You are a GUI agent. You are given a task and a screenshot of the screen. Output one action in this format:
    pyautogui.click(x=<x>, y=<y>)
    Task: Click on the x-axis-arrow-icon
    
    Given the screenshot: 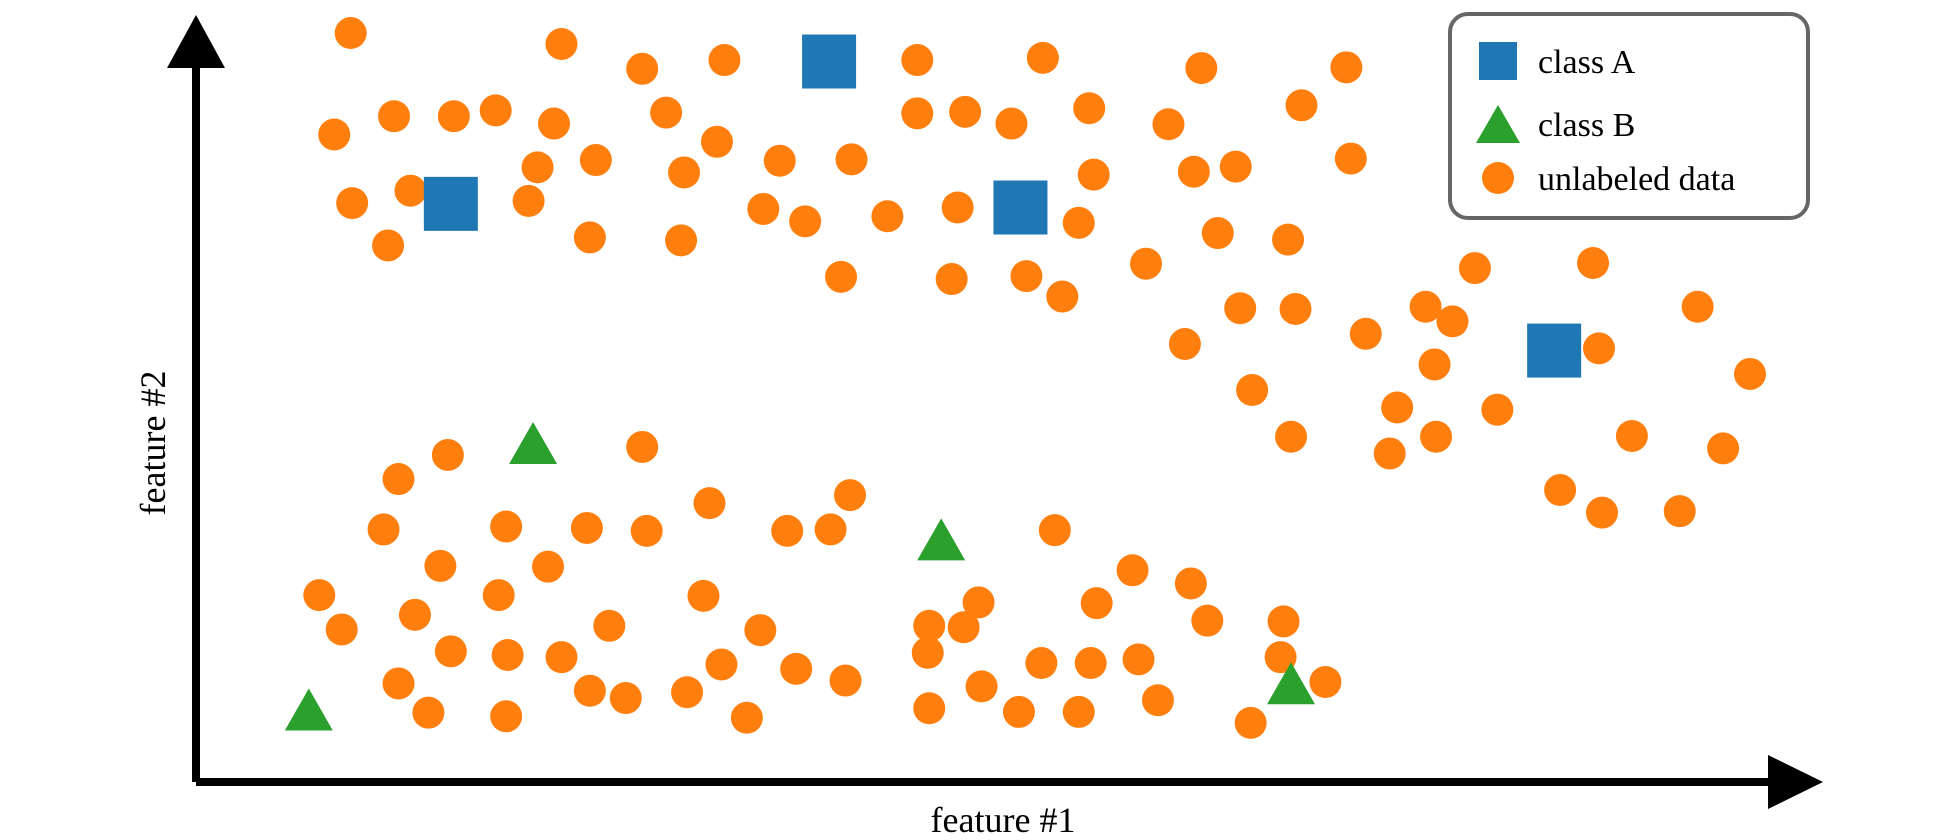 What is the action you would take?
    pyautogui.click(x=1795, y=782)
    